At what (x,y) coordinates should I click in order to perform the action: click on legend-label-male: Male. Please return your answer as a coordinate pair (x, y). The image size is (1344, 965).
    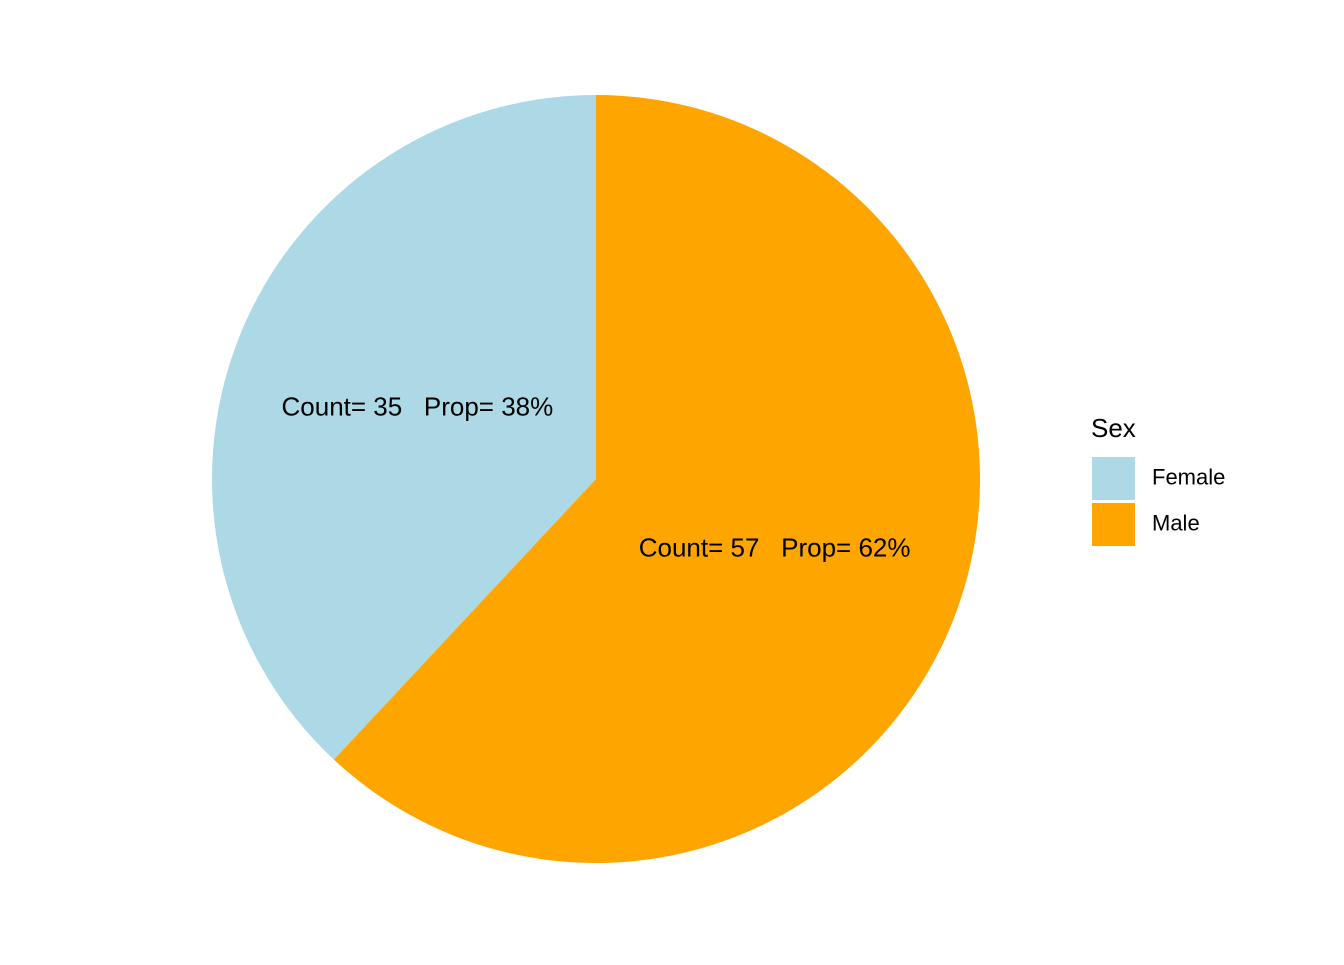
    Looking at the image, I should click on (1176, 522).